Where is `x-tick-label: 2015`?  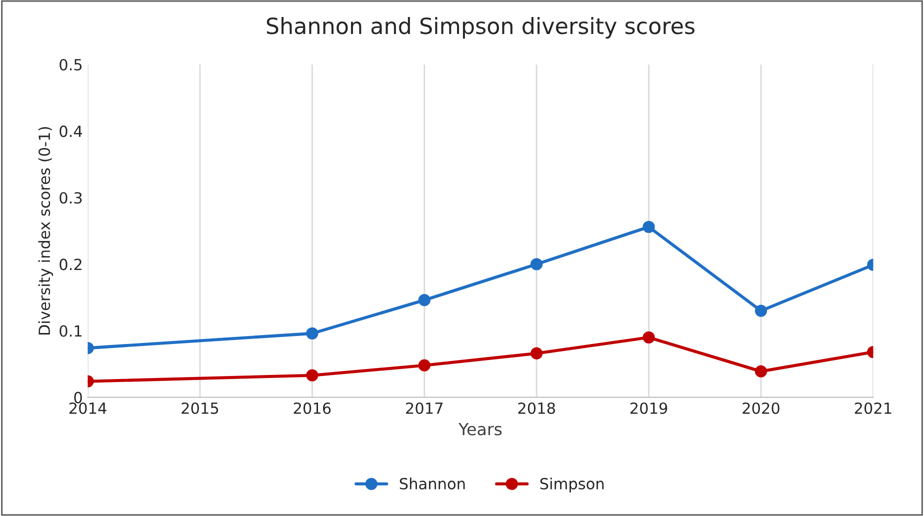 x-tick-label: 2015 is located at coordinates (200, 408).